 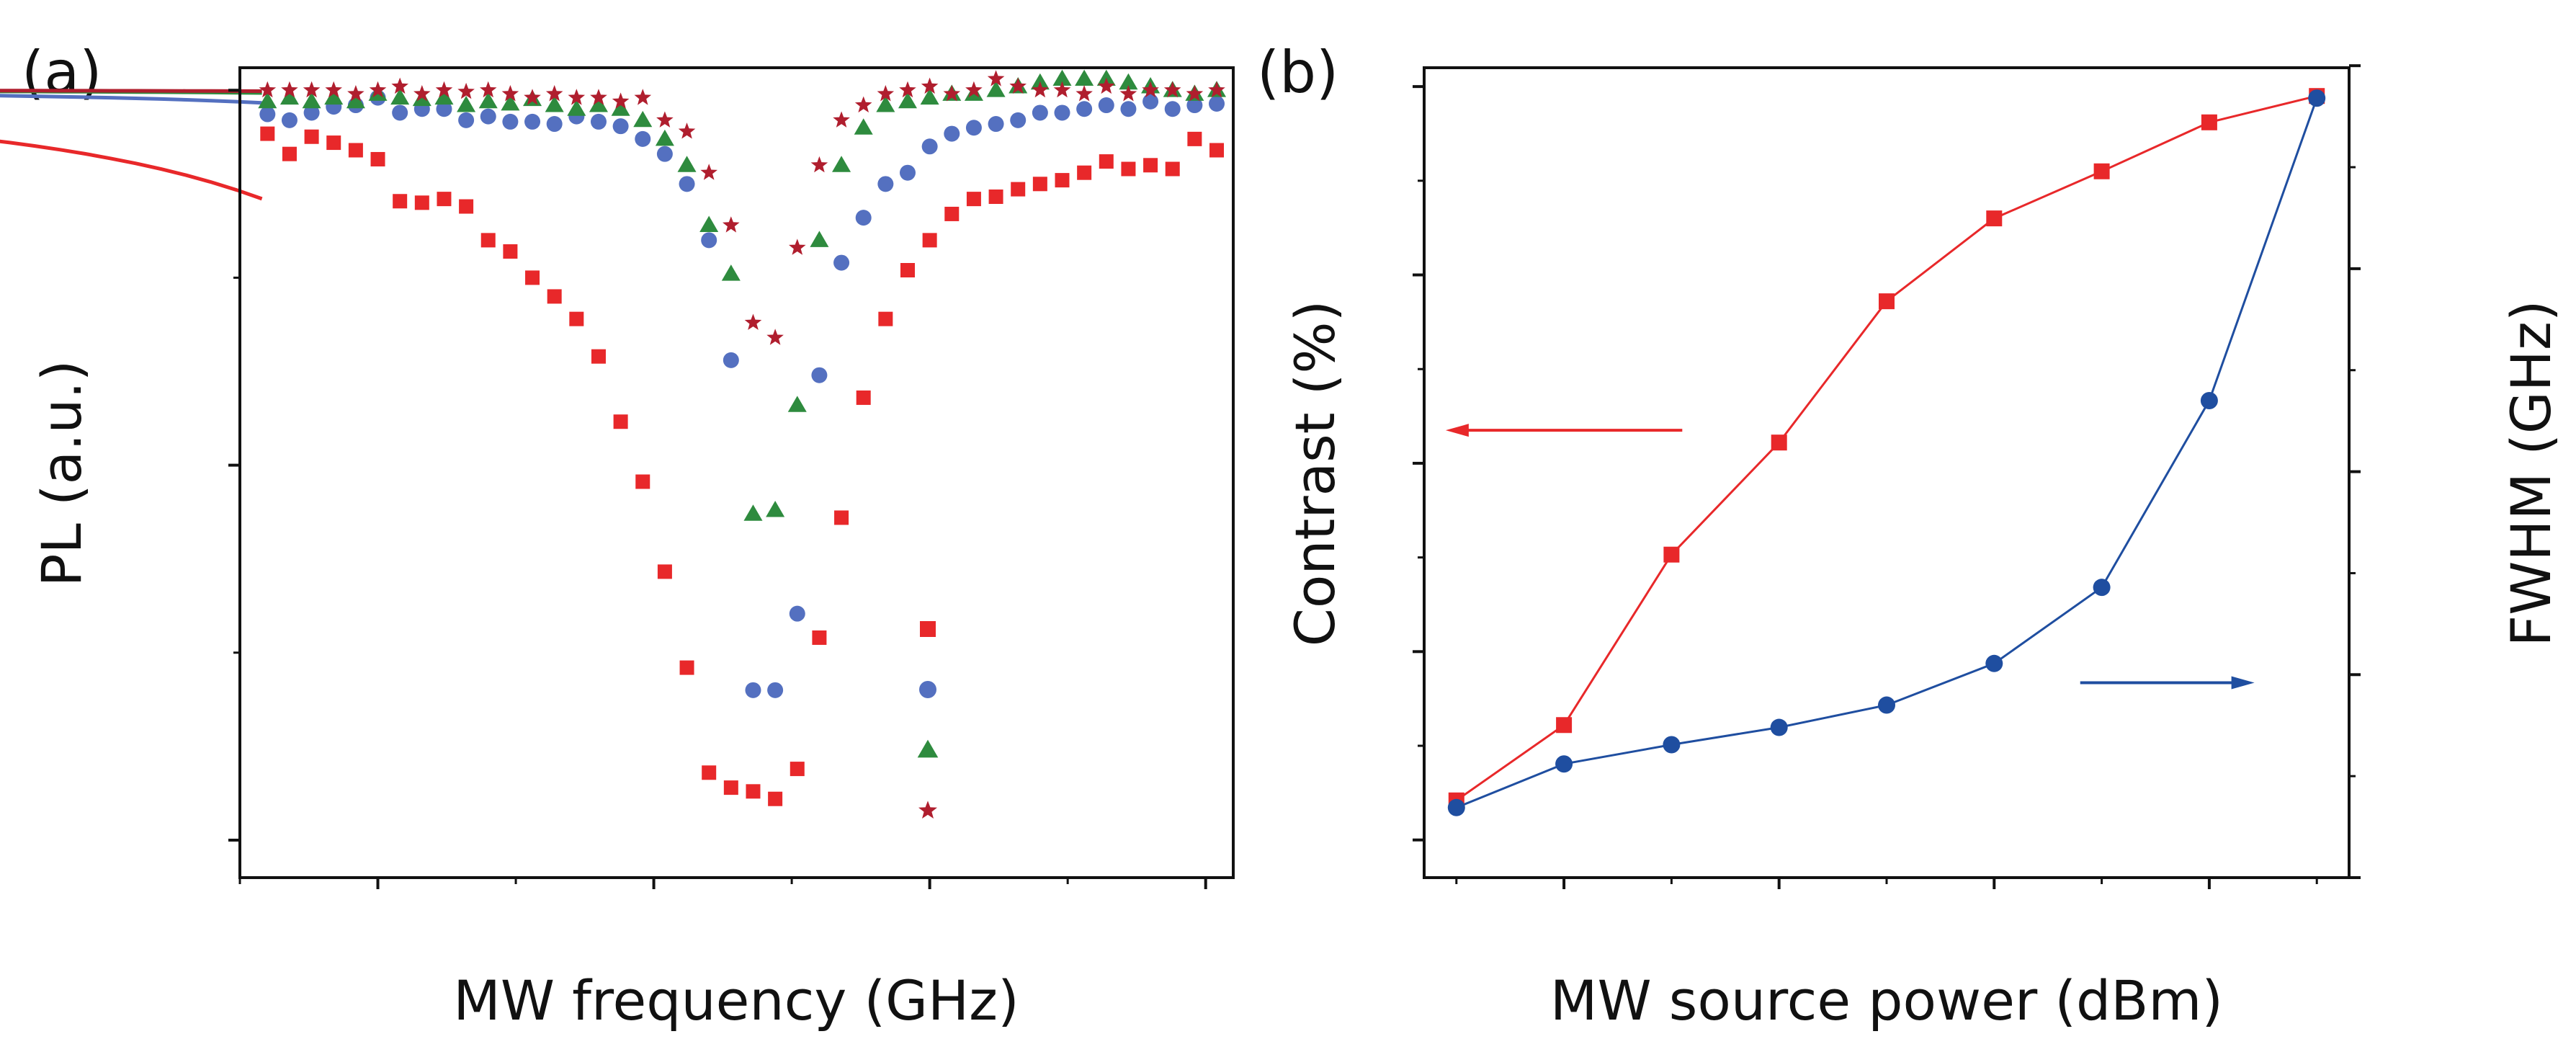 I want to click on panel-a-legend, so click(x=928, y=720).